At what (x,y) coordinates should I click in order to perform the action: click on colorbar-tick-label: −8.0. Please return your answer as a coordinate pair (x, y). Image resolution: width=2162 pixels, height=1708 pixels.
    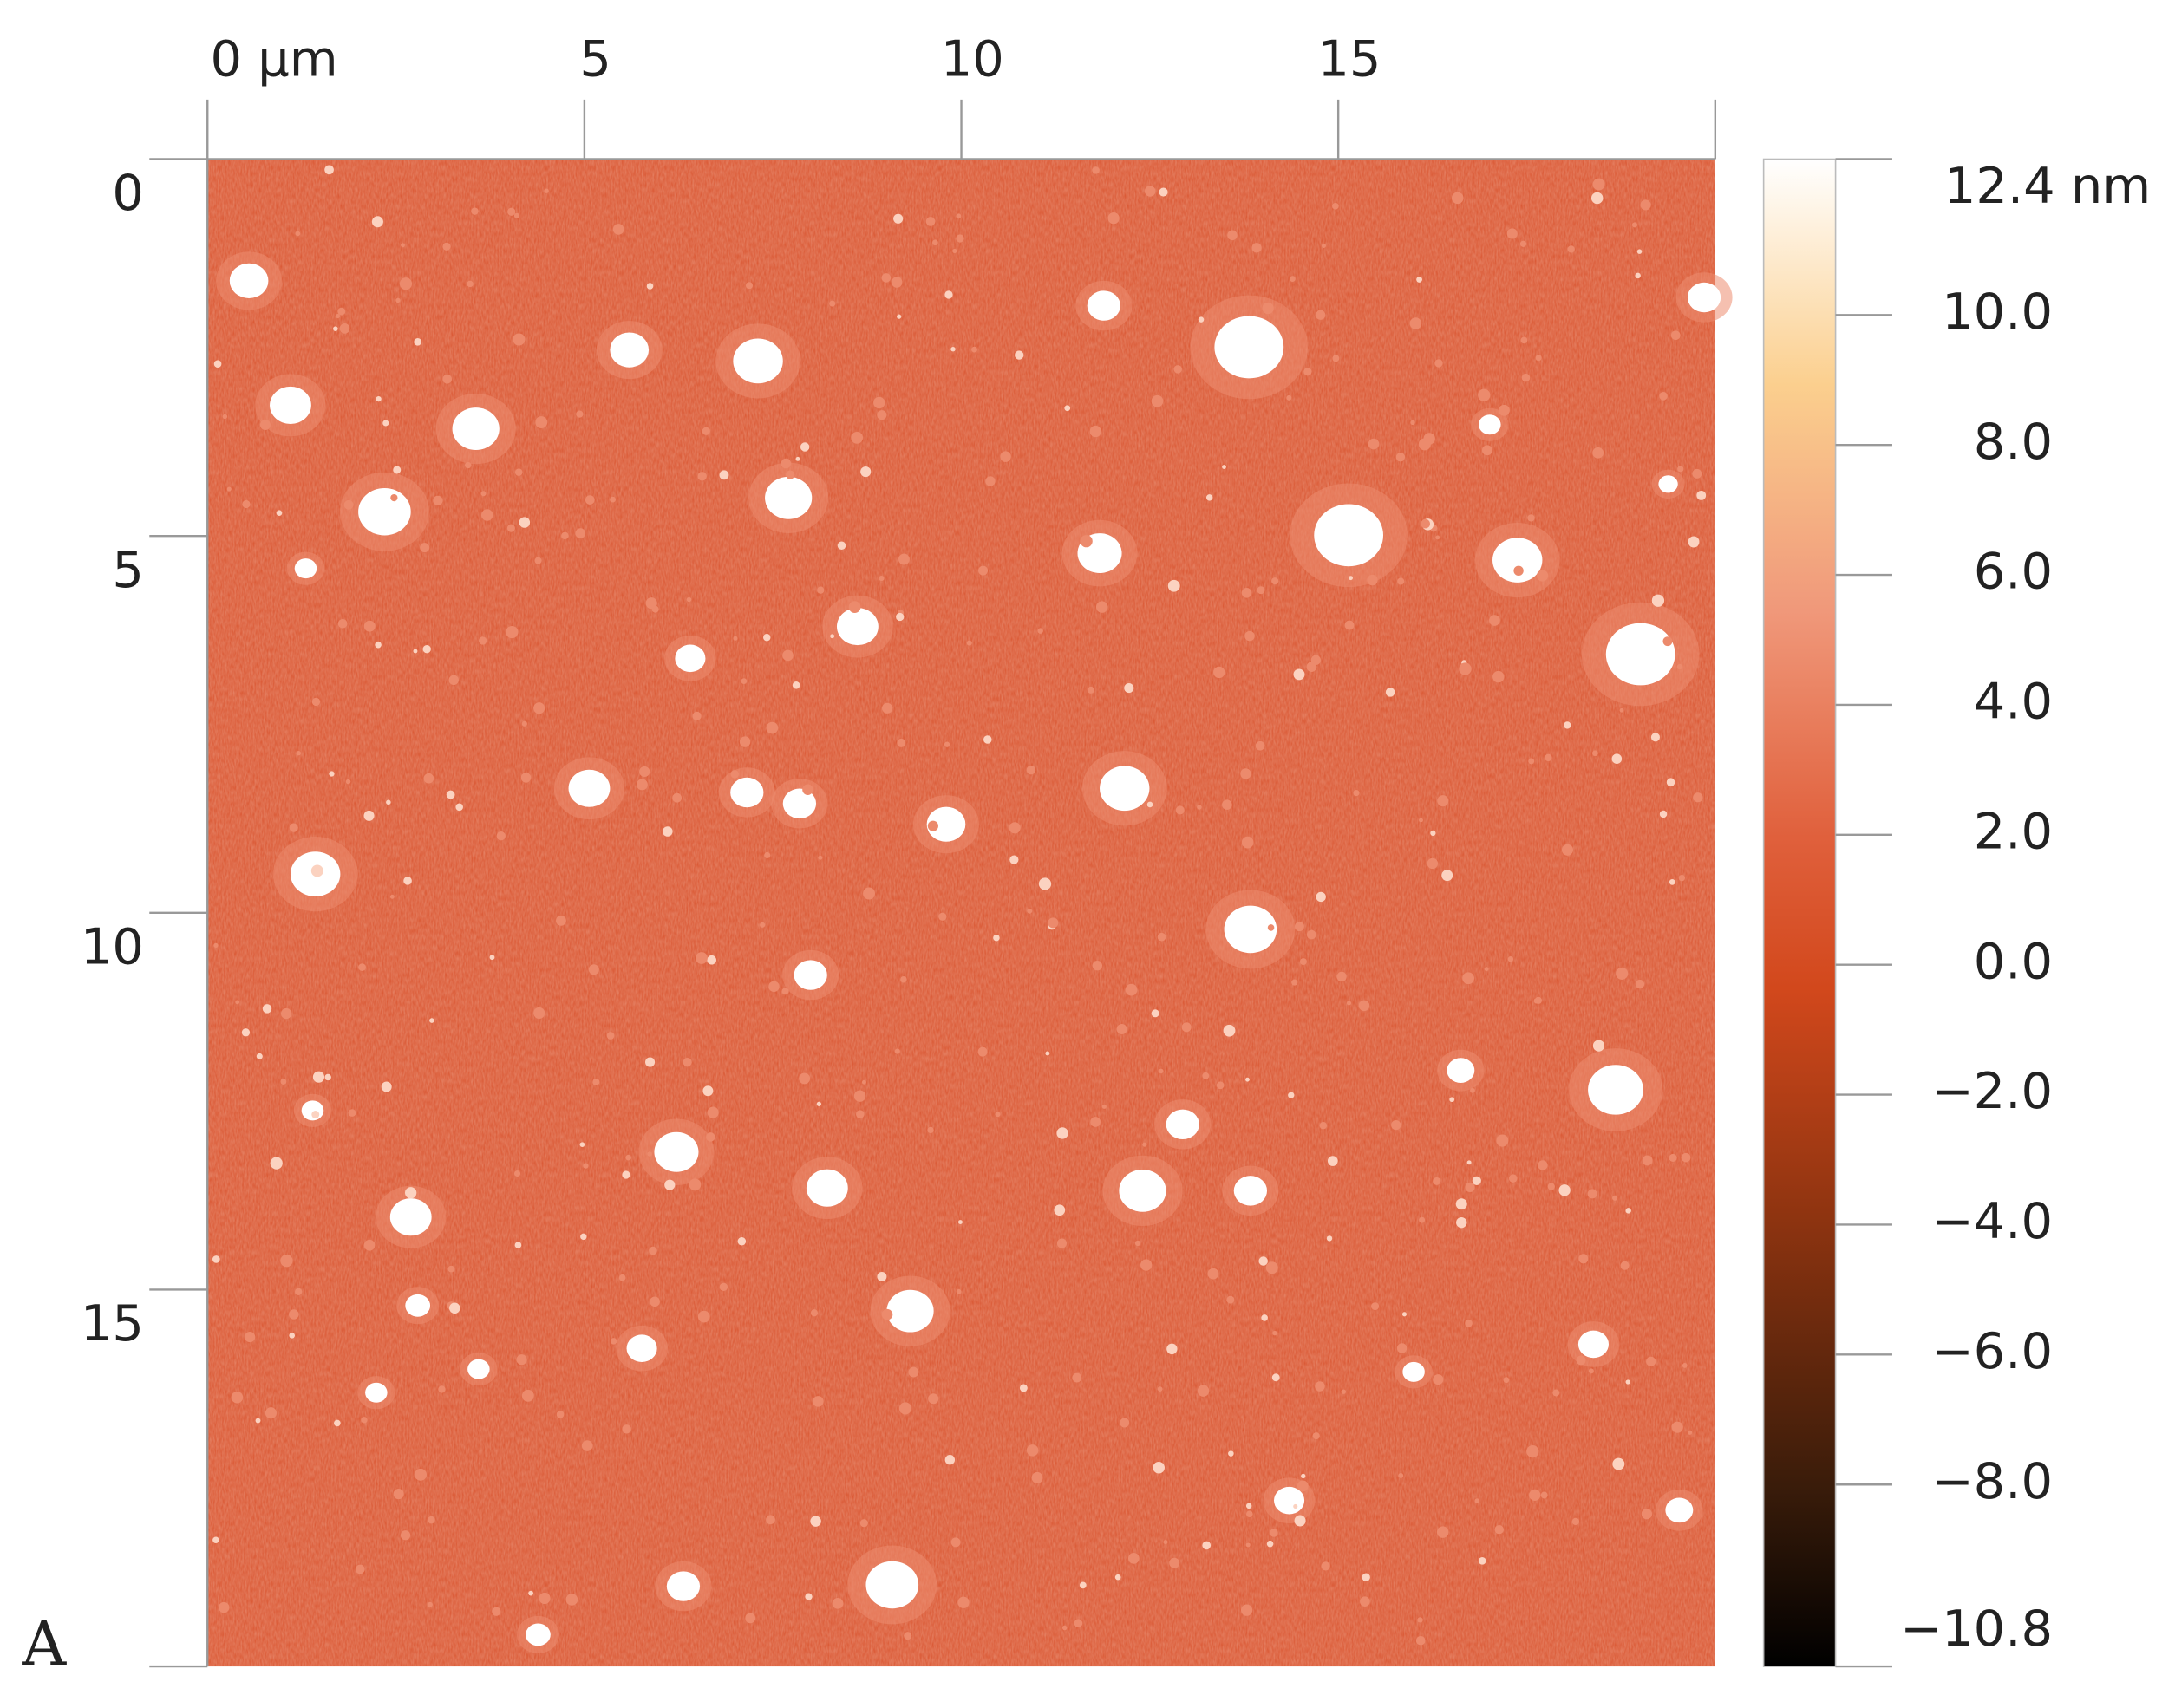
    Looking at the image, I should click on (1992, 1481).